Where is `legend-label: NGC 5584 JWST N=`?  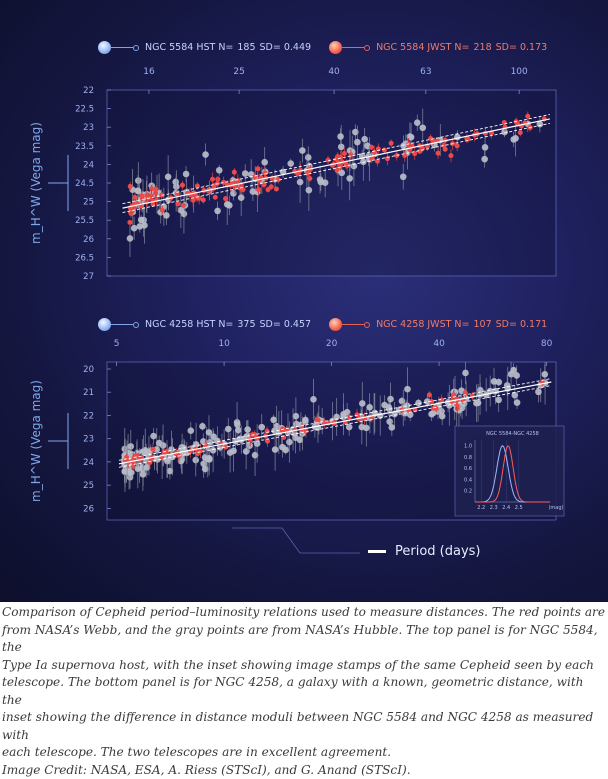 legend-label: NGC 5584 JWST N= is located at coordinates (422, 47).